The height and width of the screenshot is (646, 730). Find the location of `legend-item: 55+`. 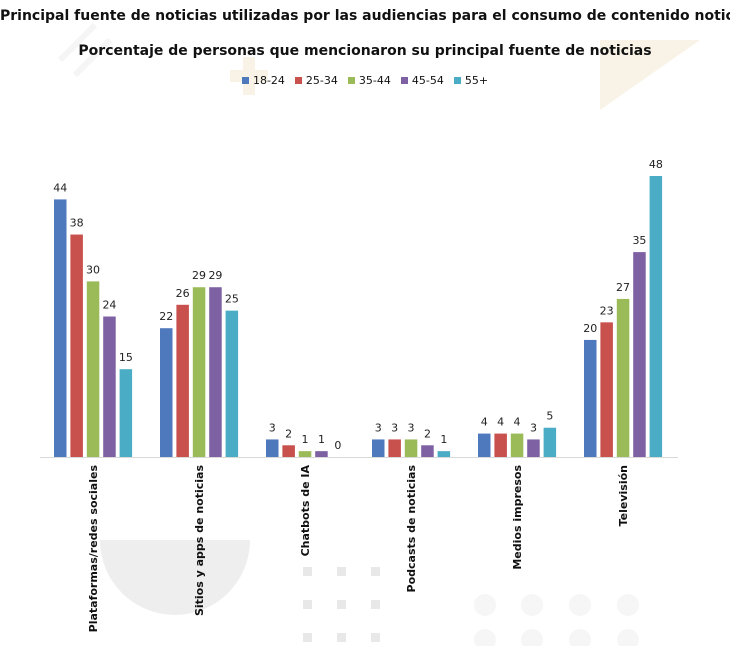

legend-item: 55+ is located at coordinates (471, 80).